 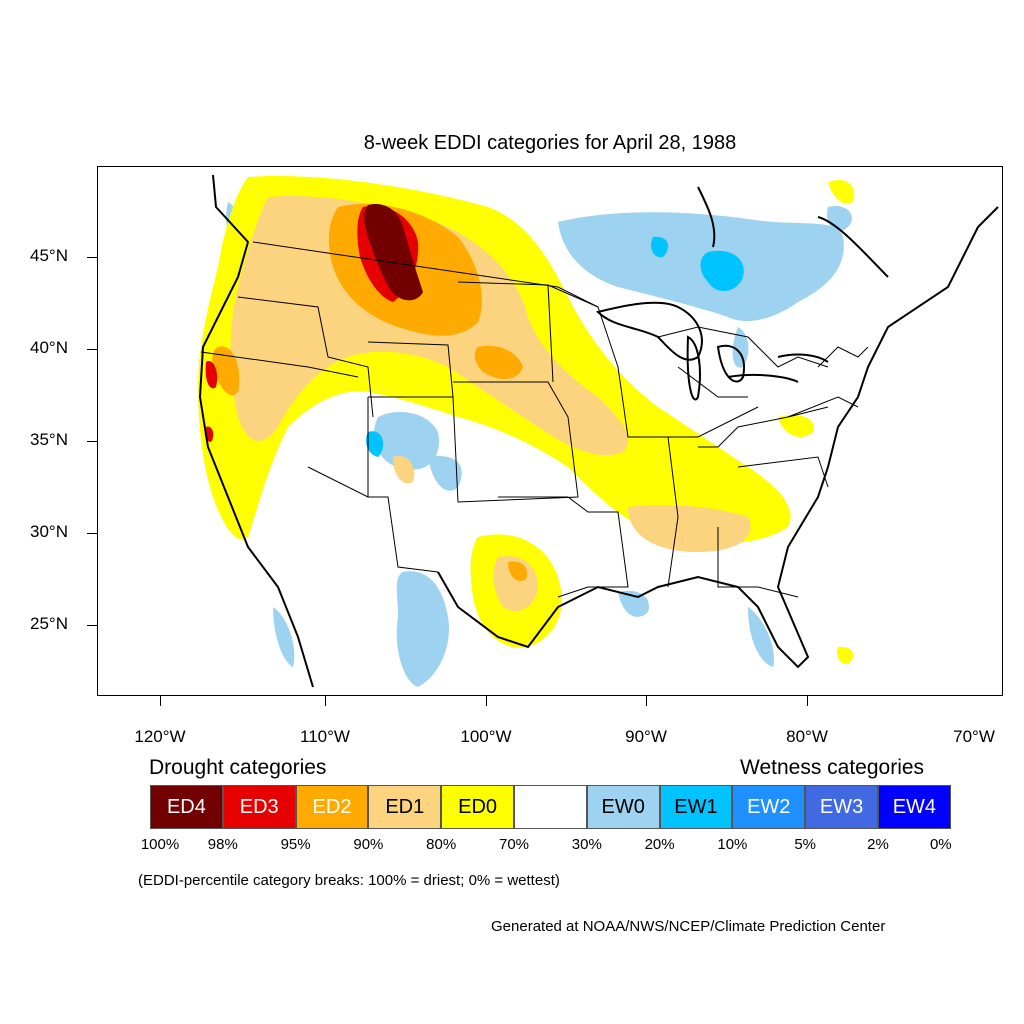 I want to click on lat-label-40: 40°N, so click(x=49, y=347).